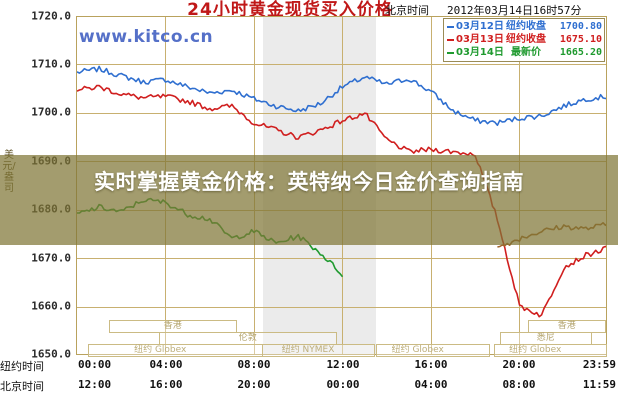 Image resolution: width=618 pixels, height=400 pixels. Describe the element at coordinates (480, 52) in the screenshot. I see `legend-date: 03月14日` at that location.